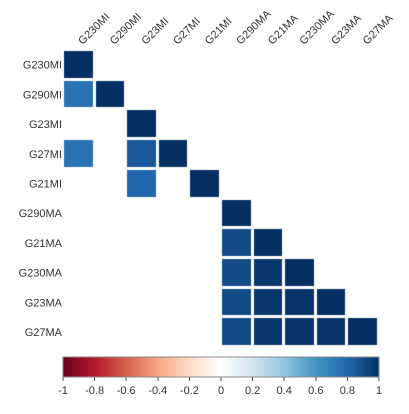  What do you see at coordinates (42, 95) in the screenshot?
I see `y-tick-label: G290MI` at bounding box center [42, 95].